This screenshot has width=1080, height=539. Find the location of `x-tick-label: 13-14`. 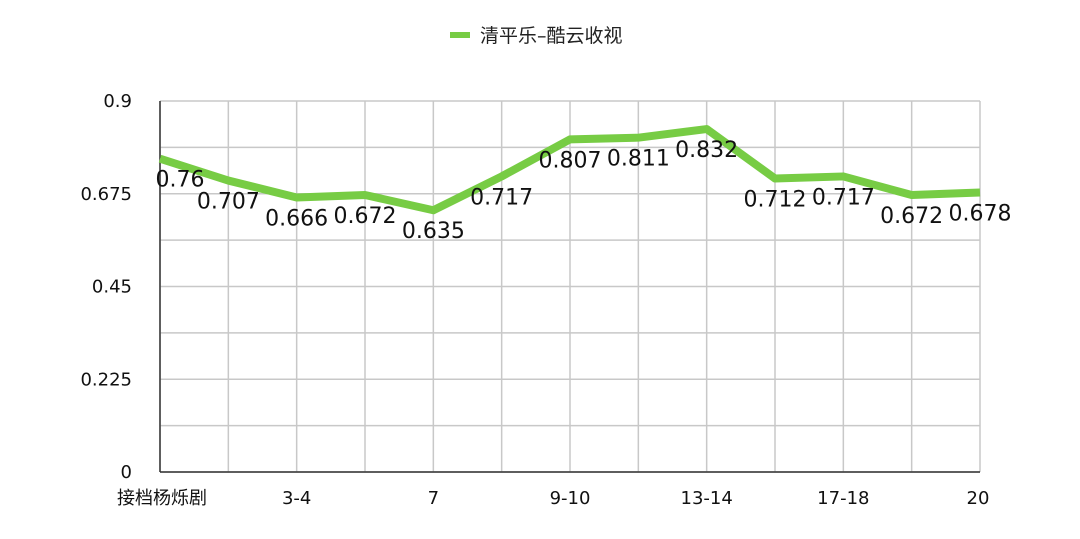

x-tick-label: 13-14 is located at coordinates (707, 498).